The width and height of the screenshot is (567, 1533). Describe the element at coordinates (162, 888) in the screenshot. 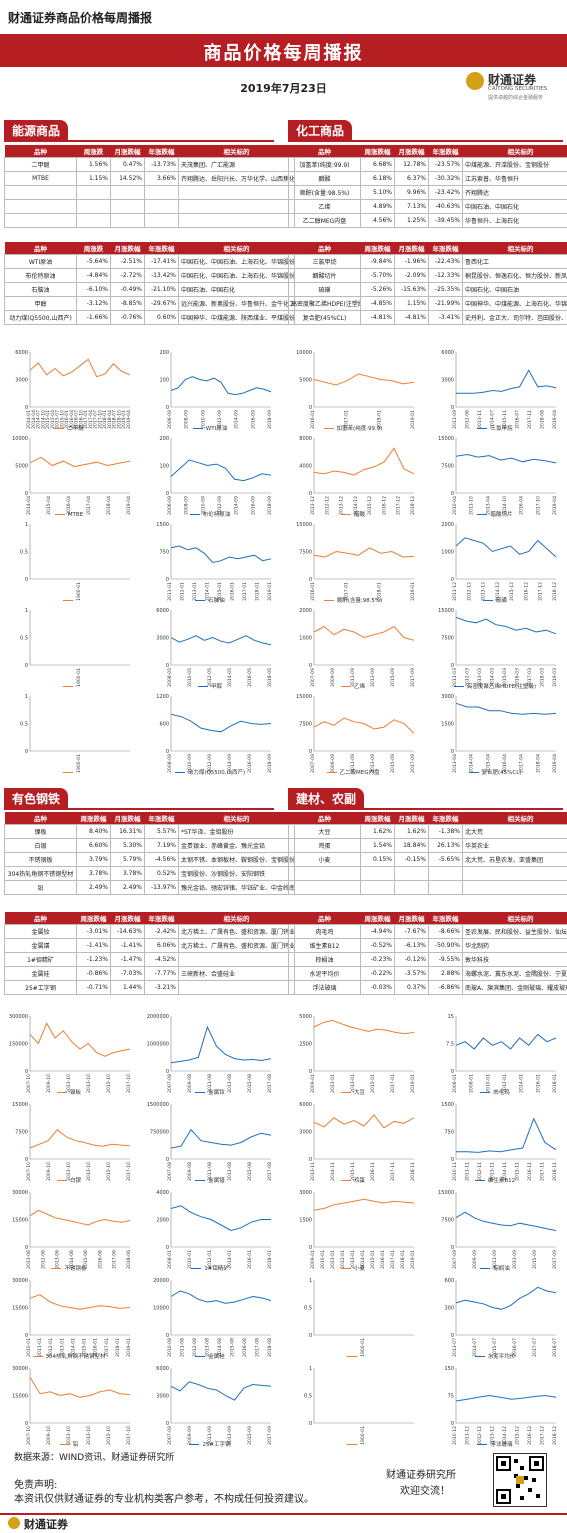

I see `table-cell: -13.97%` at that location.